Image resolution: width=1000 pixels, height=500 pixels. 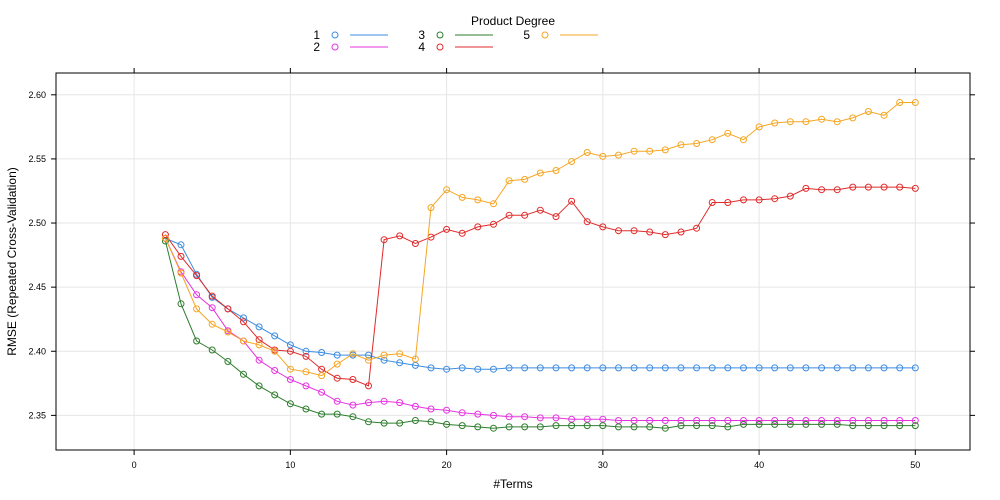 I want to click on legend: Product Degree 12 34 5, so click(x=455, y=34).